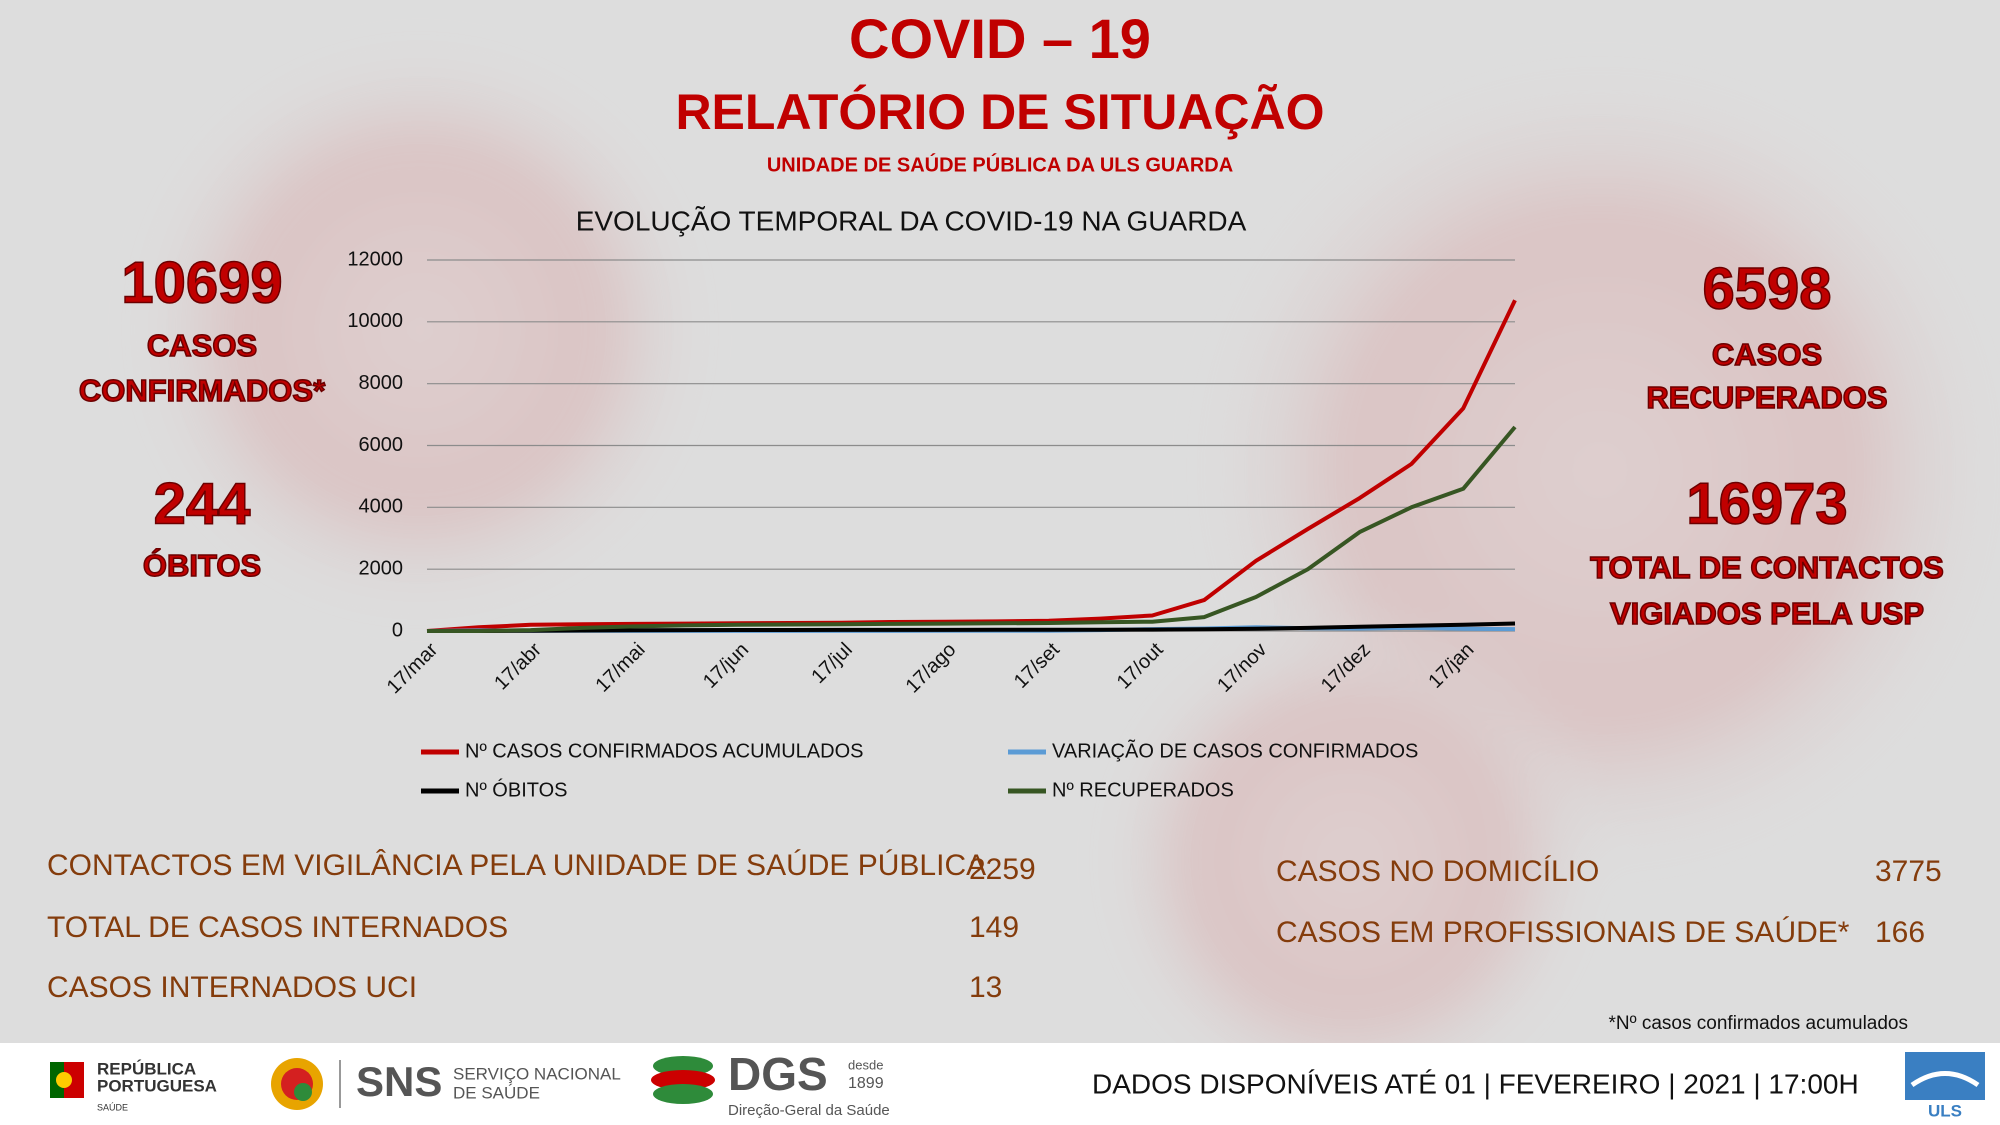  Describe the element at coordinates (375, 259) in the screenshot. I see `y-tick-label: 12000` at that location.